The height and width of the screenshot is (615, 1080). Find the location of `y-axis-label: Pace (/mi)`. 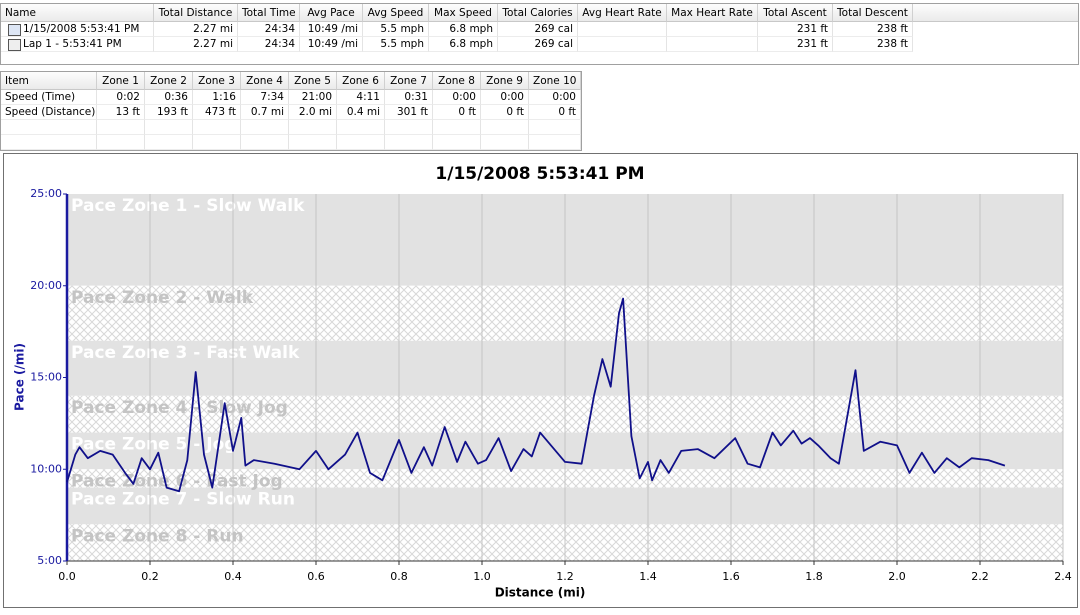

y-axis-label: Pace (/mi) is located at coordinates (20, 377).